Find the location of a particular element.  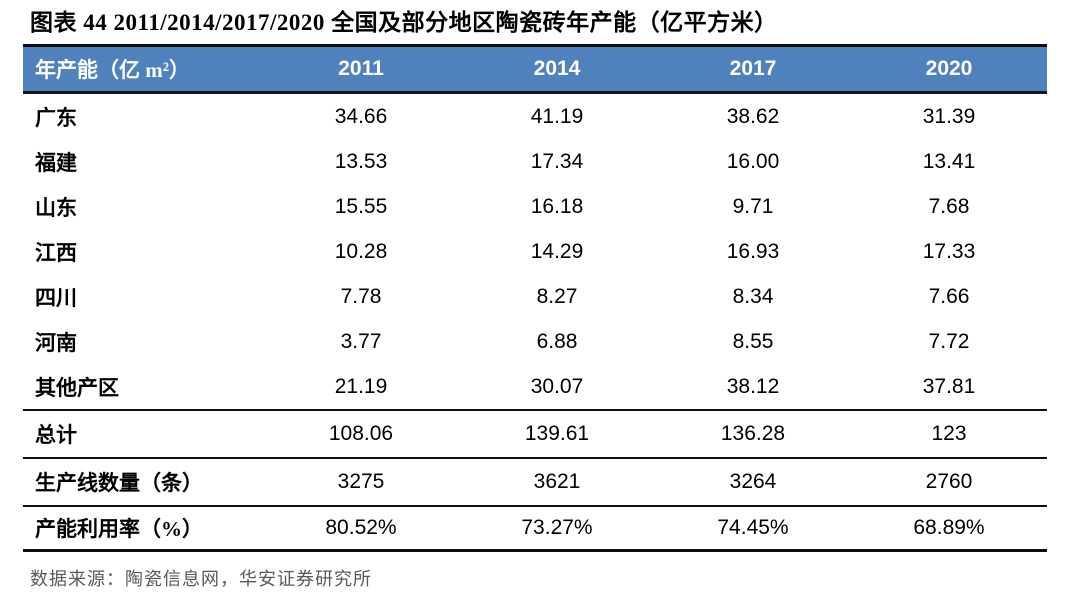

value-cell: 3275 is located at coordinates (361, 481).